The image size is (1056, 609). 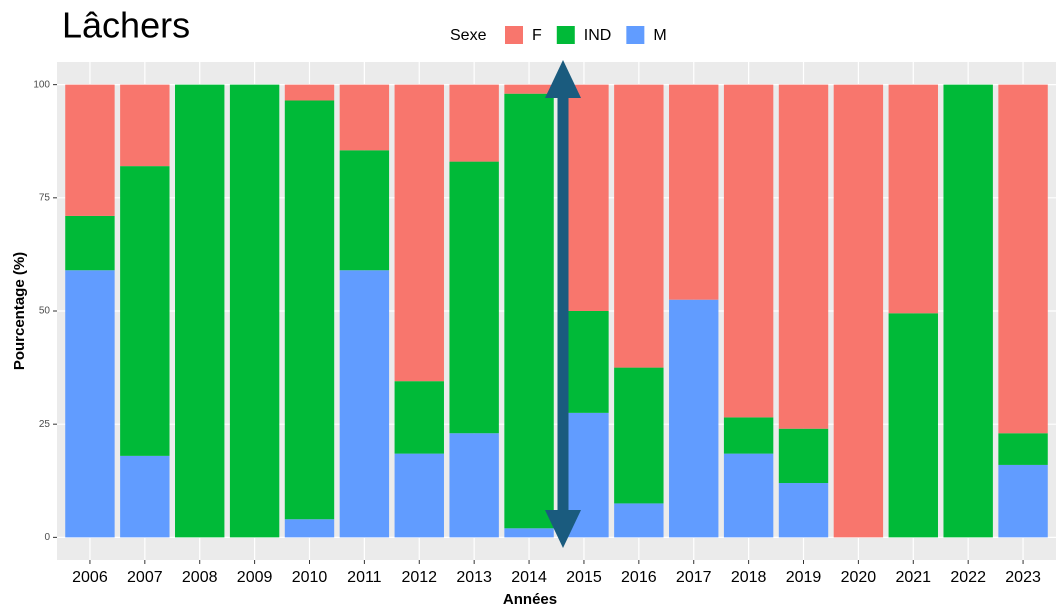 I want to click on legend-label: F, so click(x=537, y=35).